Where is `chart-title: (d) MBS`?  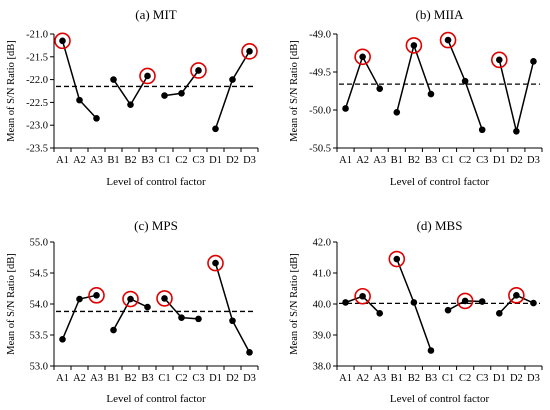 chart-title: (d) MBS is located at coordinates (440, 225).